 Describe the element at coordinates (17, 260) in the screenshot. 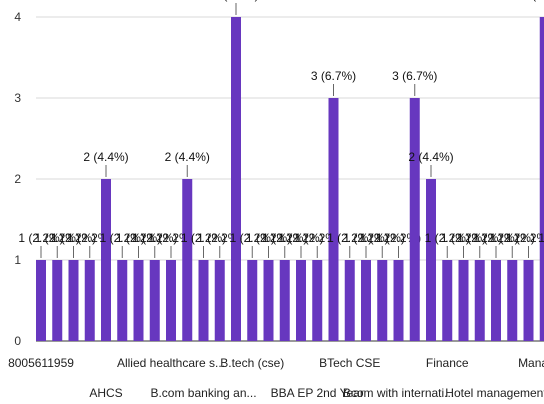

I see `y-tick-label: 1` at that location.